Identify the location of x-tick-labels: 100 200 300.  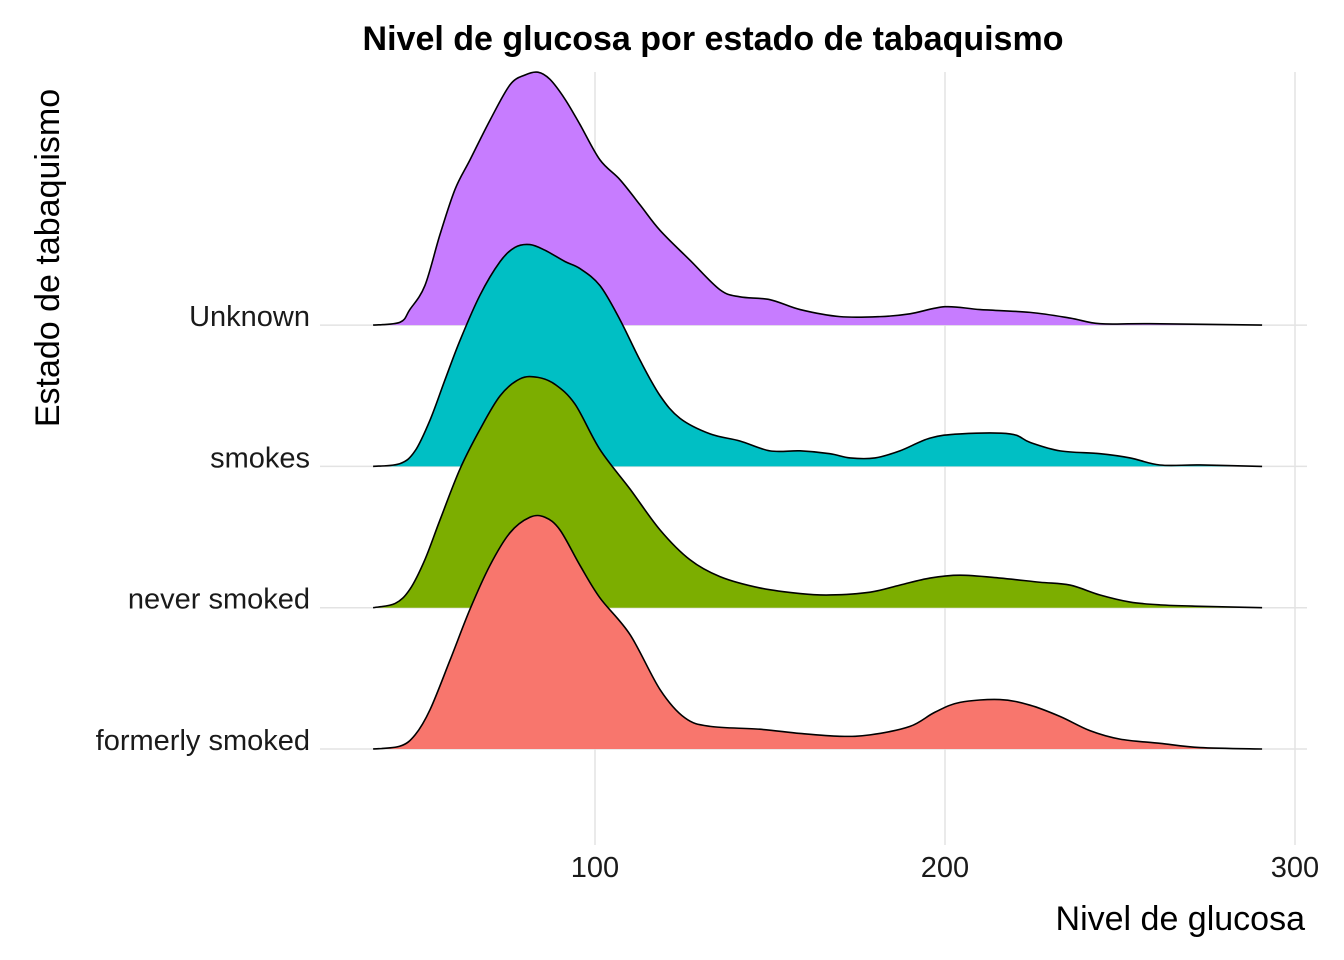
(945, 868).